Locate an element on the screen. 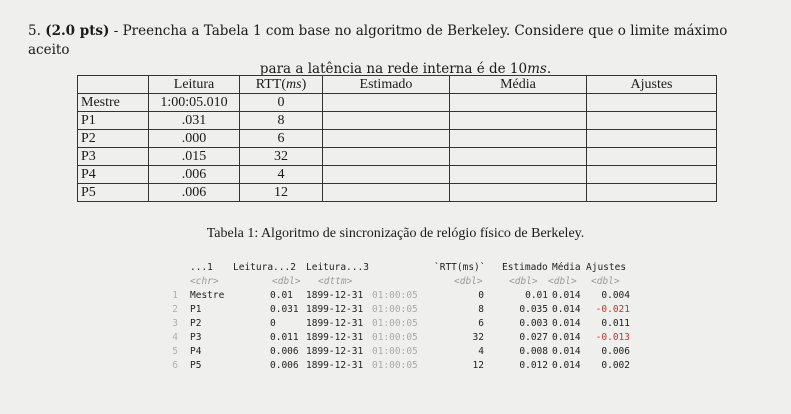 The width and height of the screenshot is (791, 414). r-cell-estimado: 0.012 is located at coordinates (533, 365).